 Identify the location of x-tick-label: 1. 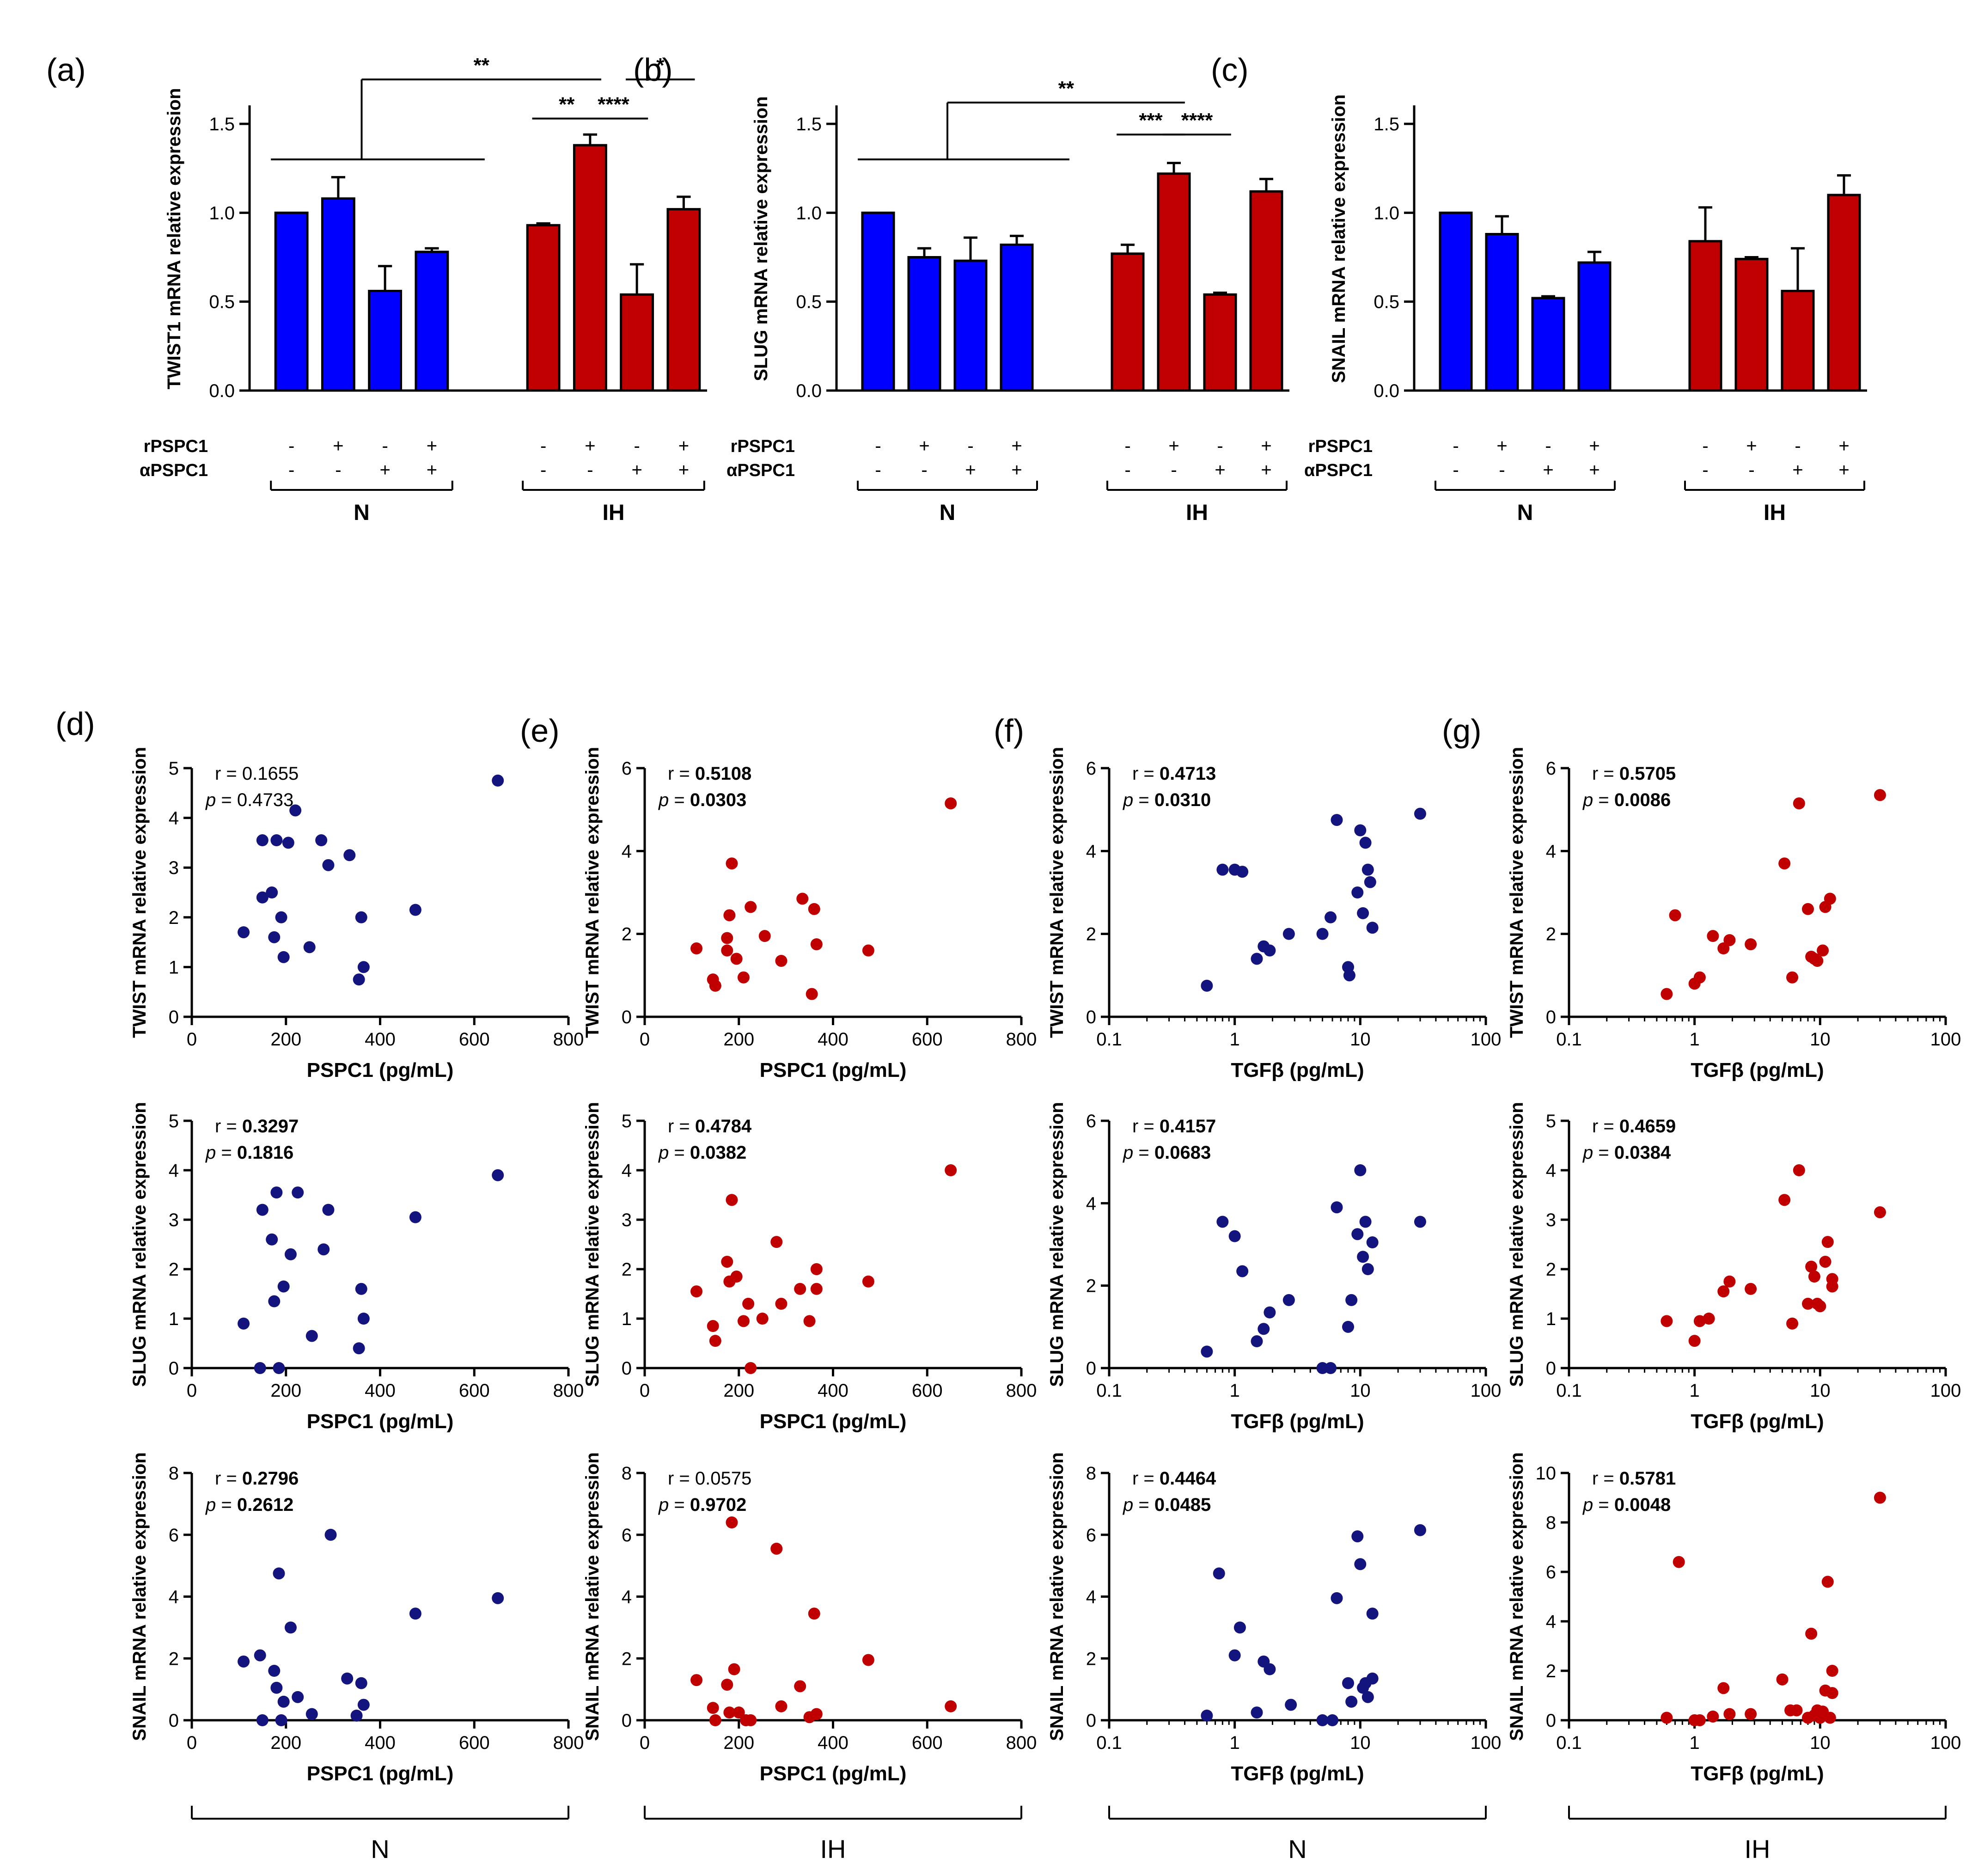
(1695, 1391).